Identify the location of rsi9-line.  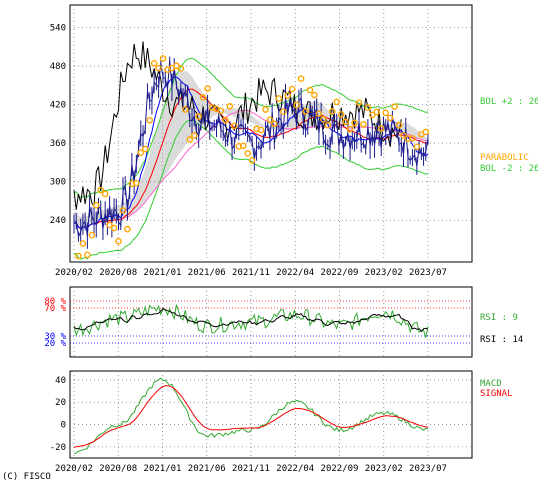
(251, 321).